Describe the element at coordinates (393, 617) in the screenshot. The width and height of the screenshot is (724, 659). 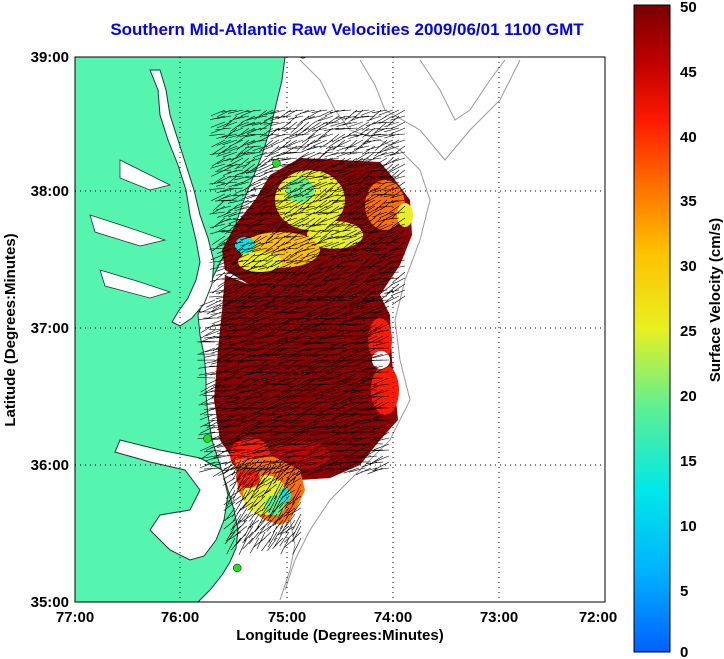
I see `x-tick-label: 74:00` at that location.